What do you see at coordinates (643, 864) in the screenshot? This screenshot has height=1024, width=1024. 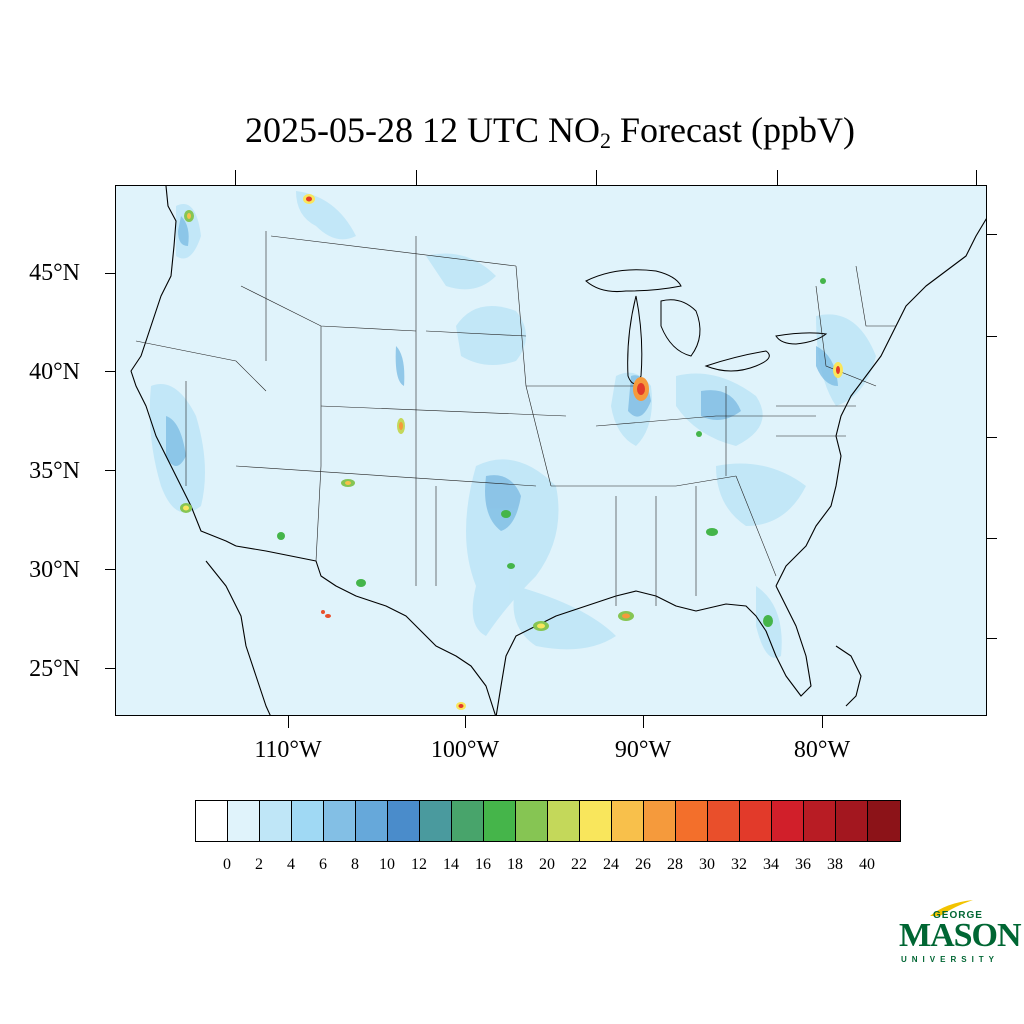 I see `colorbar-label: 26` at bounding box center [643, 864].